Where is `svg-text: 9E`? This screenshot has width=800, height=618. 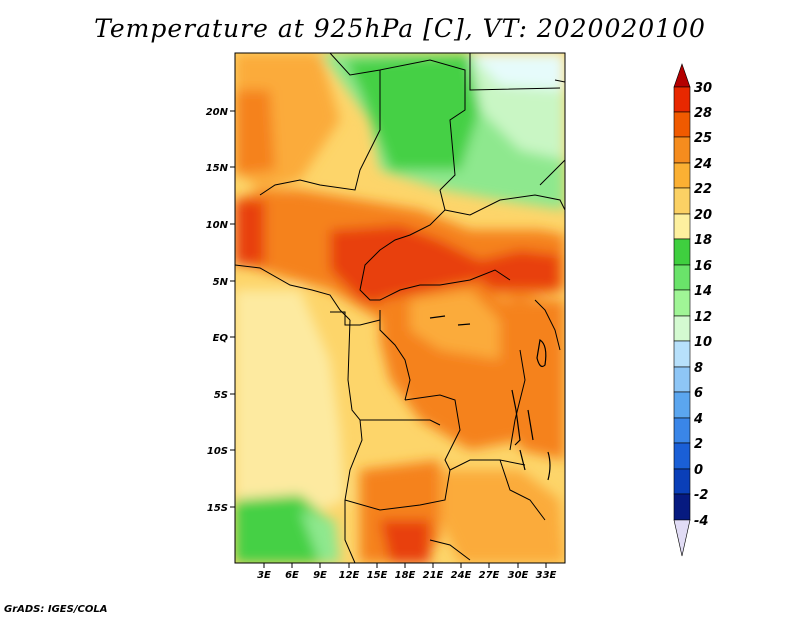
svg-text: 9E is located at coordinates (320, 575).